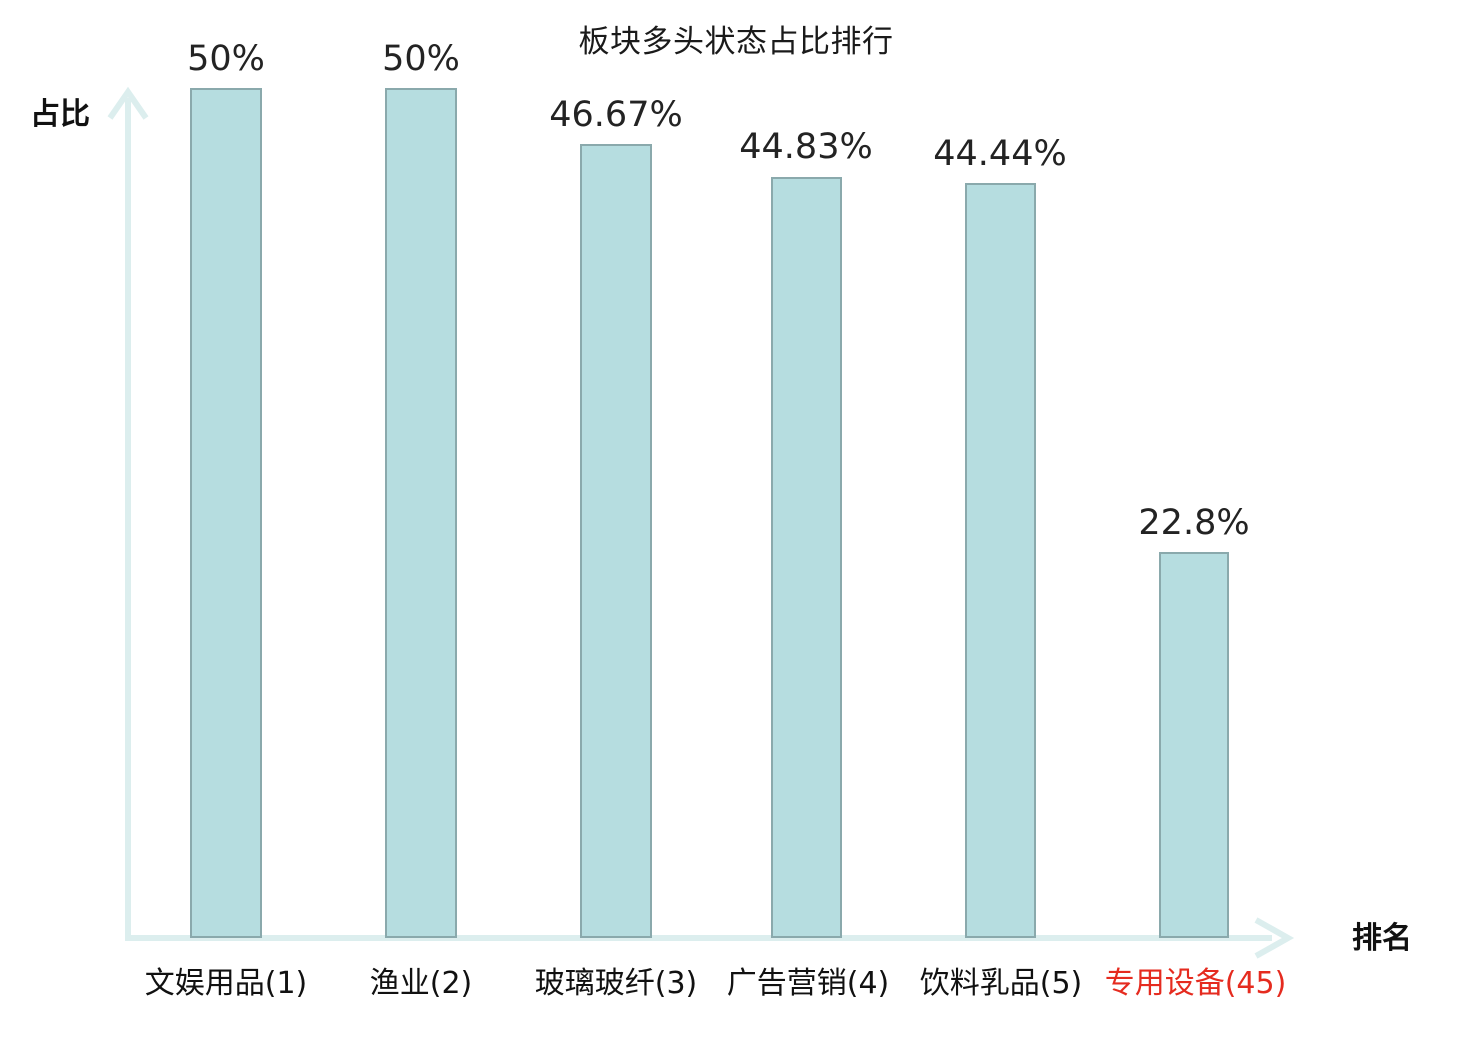 Image resolution: width=1480 pixels, height=1040 pixels. What do you see at coordinates (421, 983) in the screenshot?
I see `x-tick-label-2: 渔业(2)` at bounding box center [421, 983].